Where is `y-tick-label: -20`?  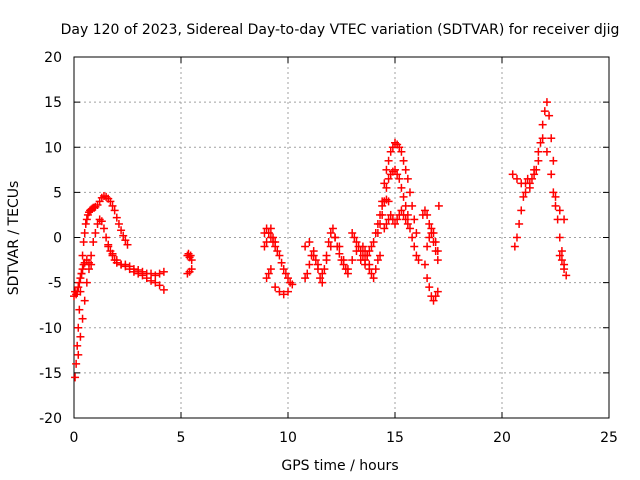
y-tick-label: -20 is located at coordinates (50, 419).